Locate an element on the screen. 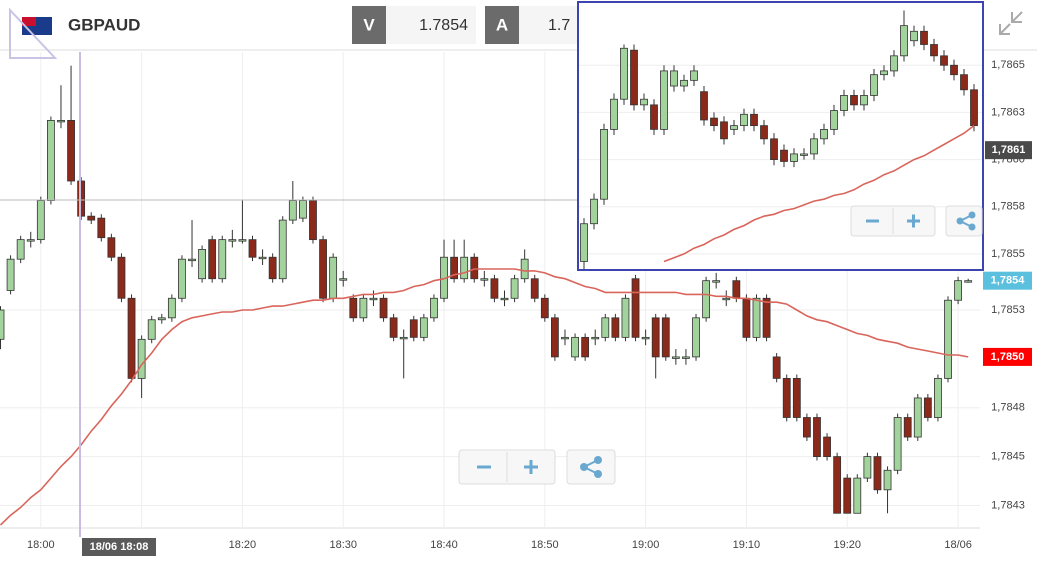  moving-average-line is located at coordinates (819, 193).